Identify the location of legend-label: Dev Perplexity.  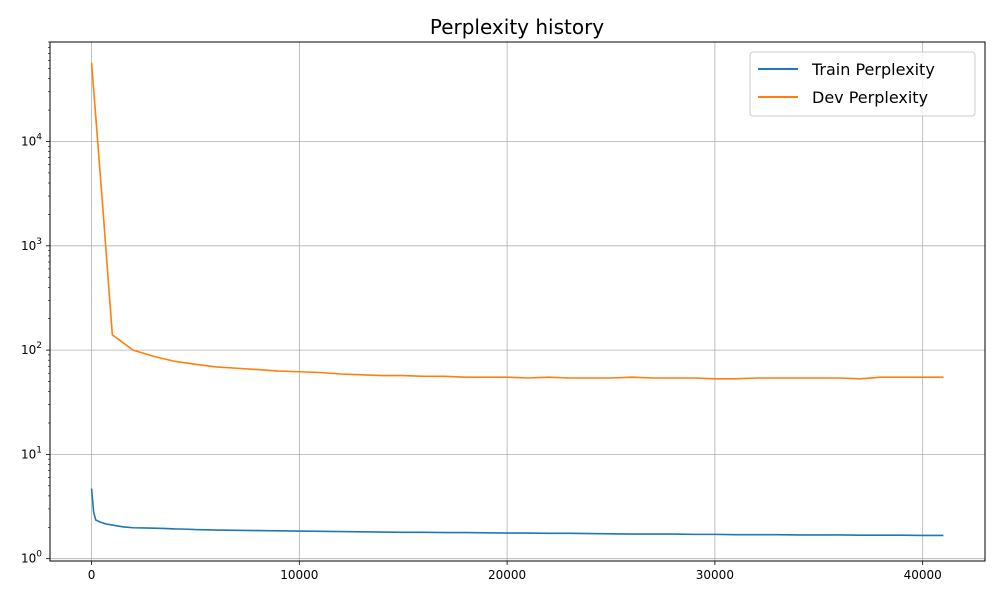
(870, 97).